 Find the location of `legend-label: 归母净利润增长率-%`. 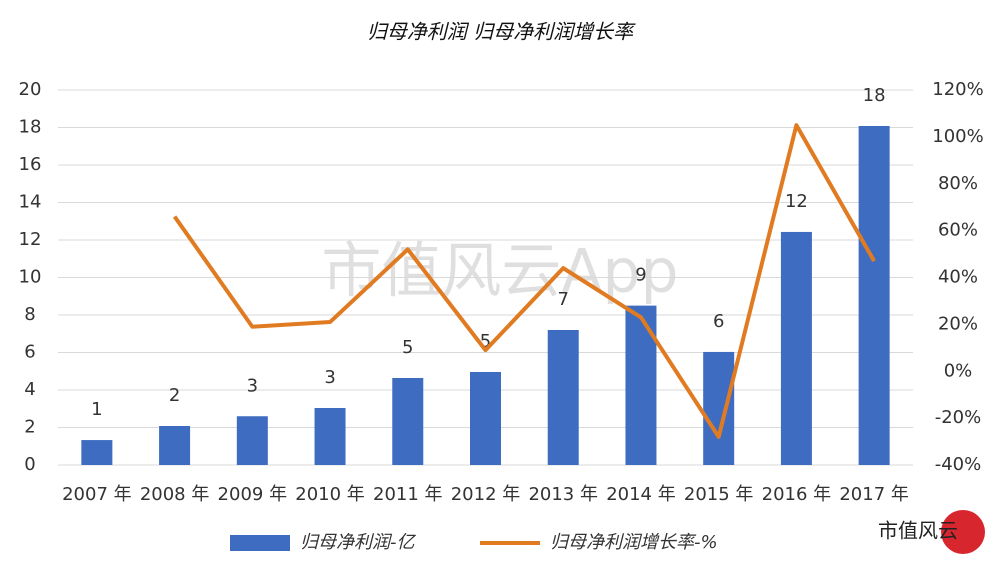

legend-label: 归母净利润增长率-% is located at coordinates (634, 542).